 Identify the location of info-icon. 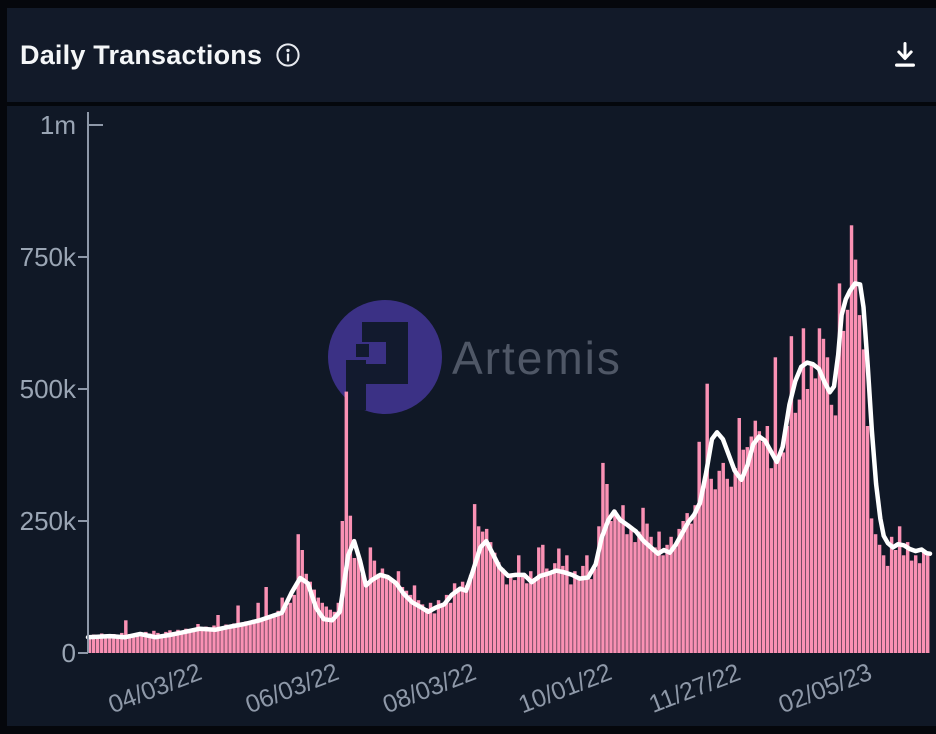
(288, 55).